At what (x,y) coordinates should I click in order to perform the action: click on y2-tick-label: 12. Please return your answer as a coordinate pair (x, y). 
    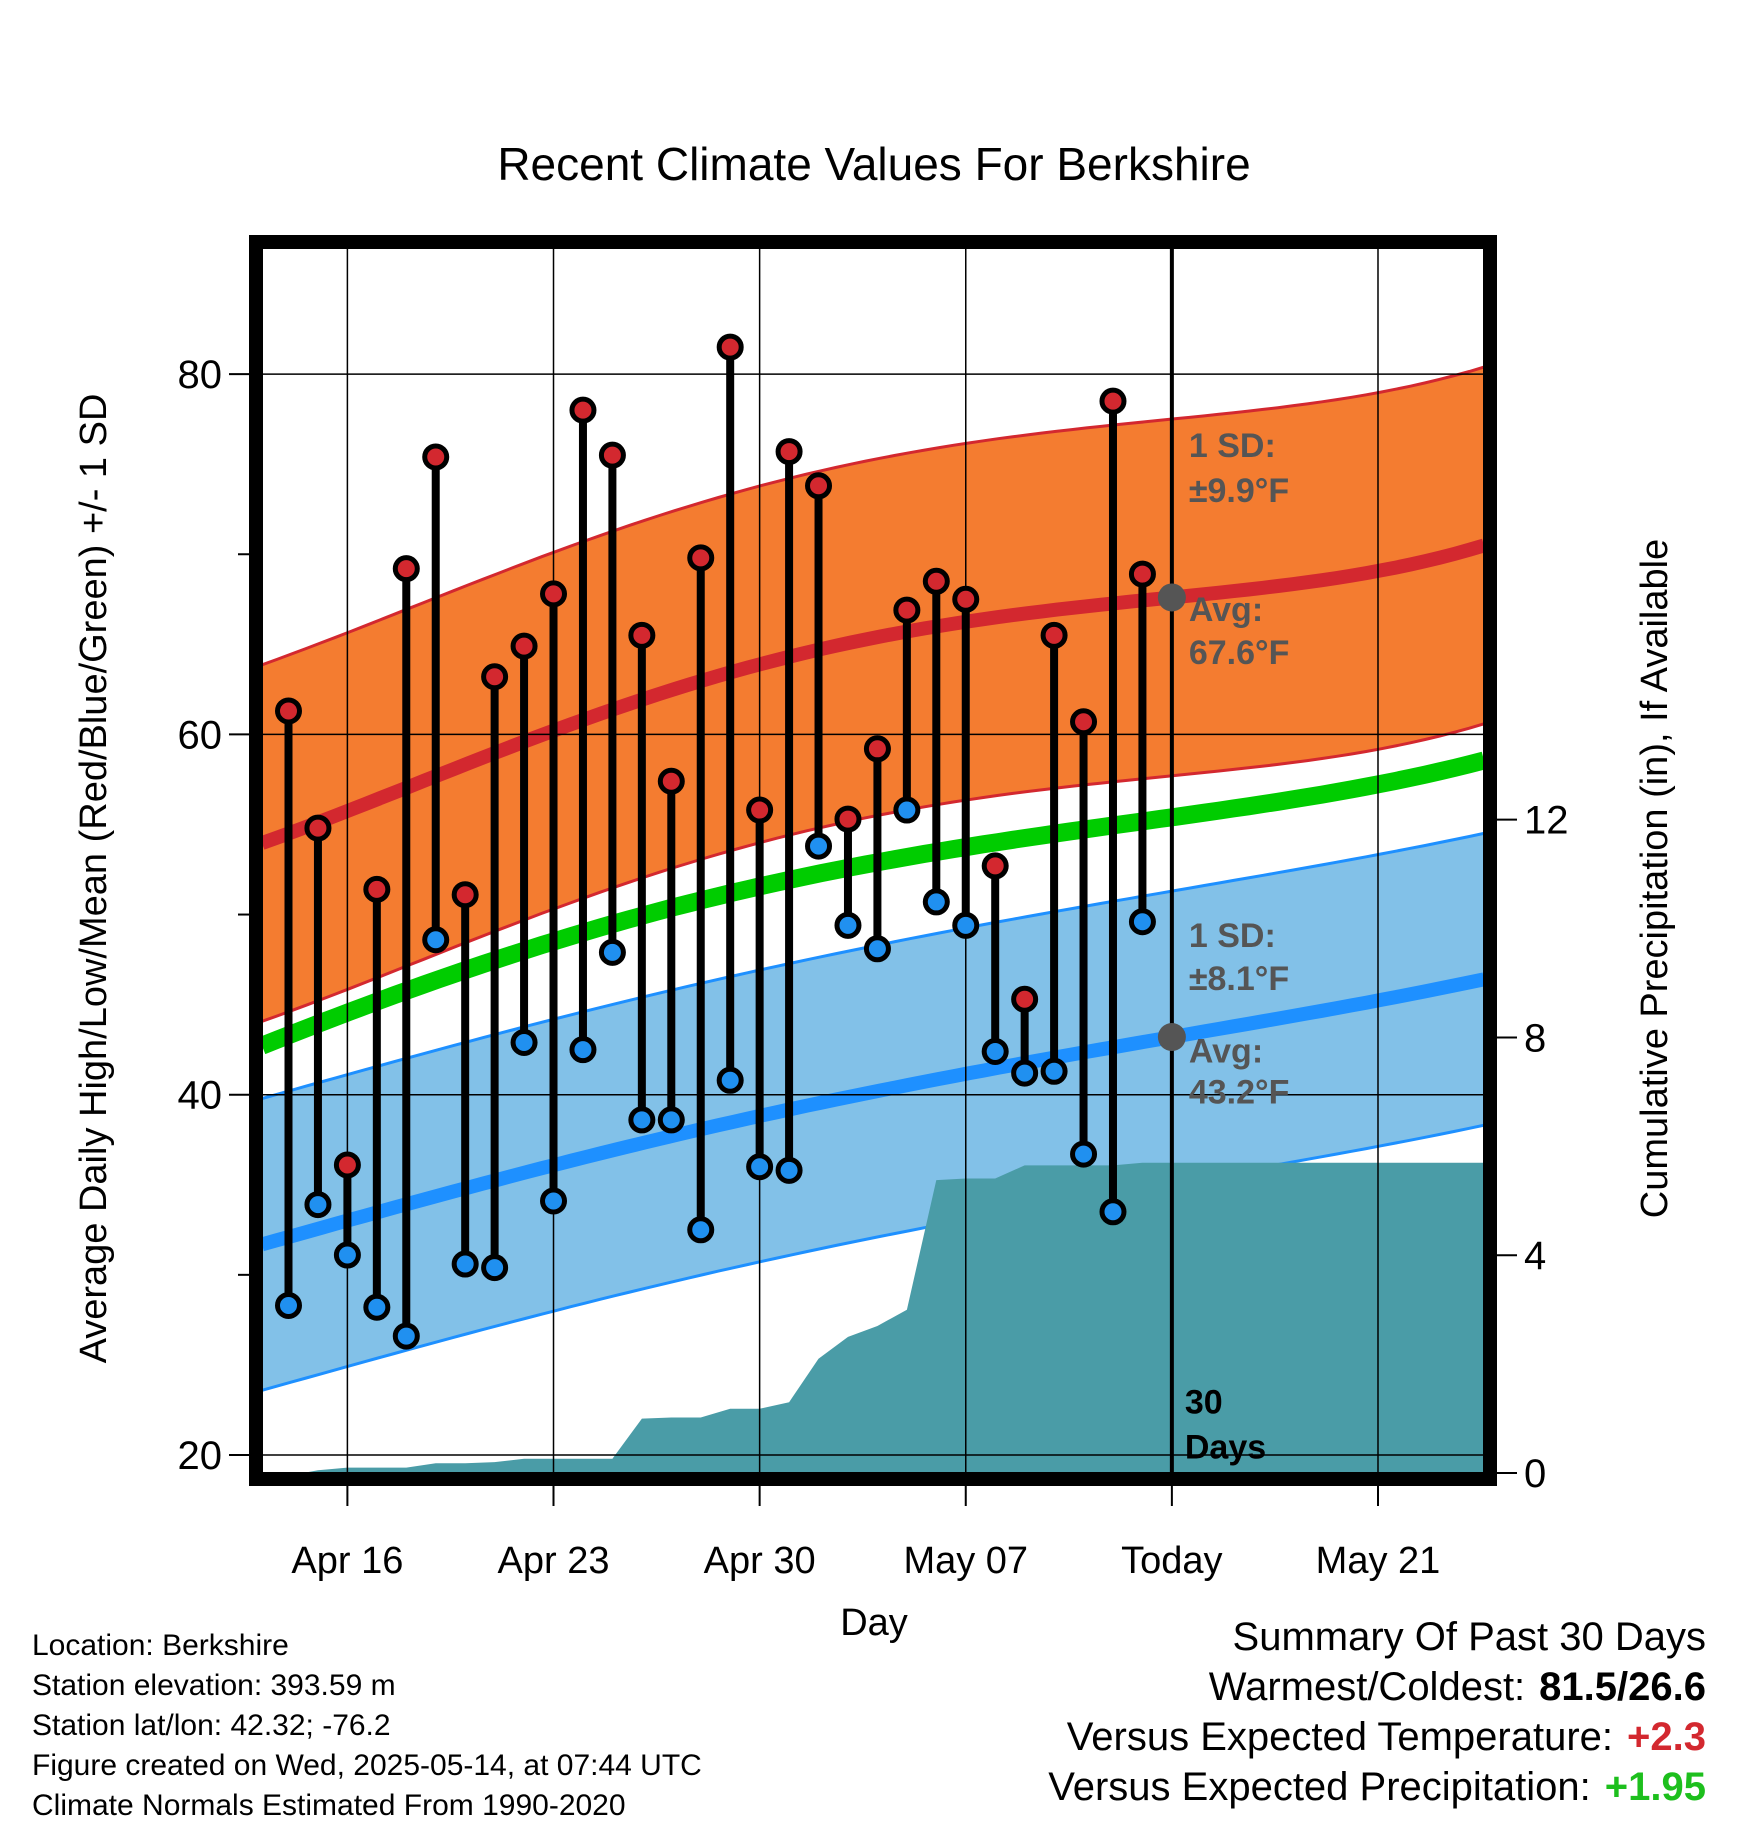
    Looking at the image, I should click on (1546, 821).